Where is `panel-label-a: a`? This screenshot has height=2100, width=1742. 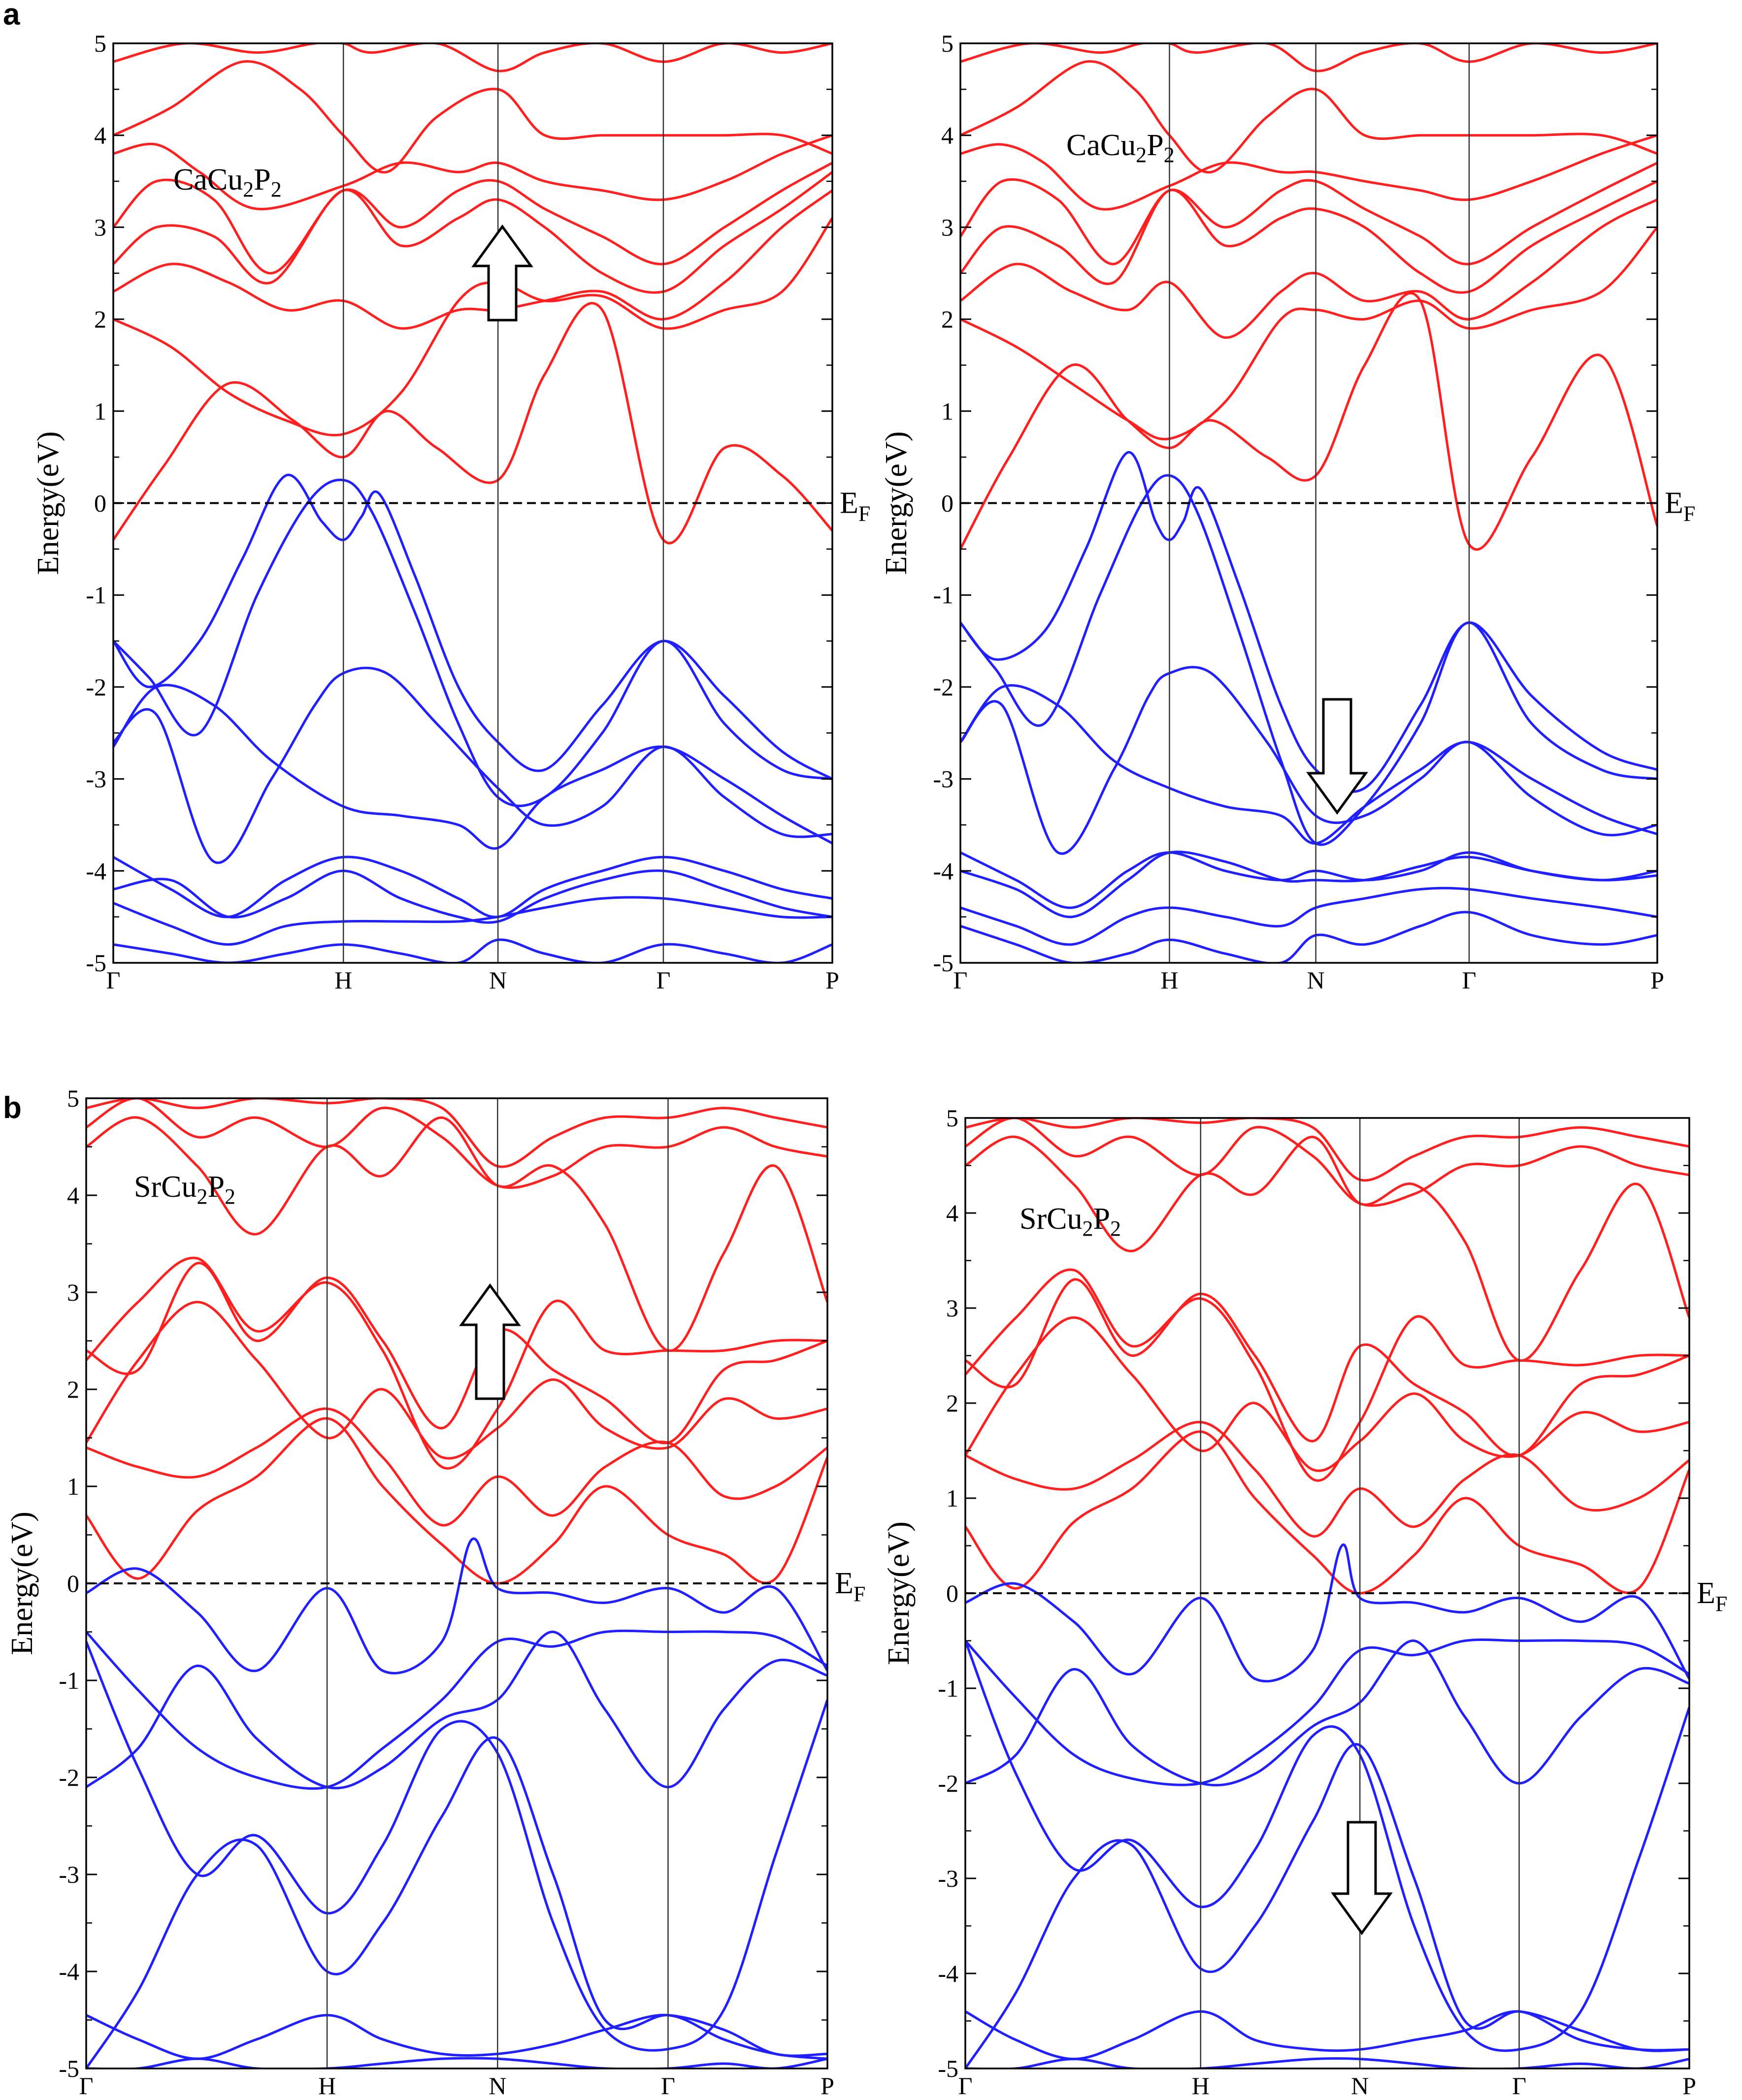
panel-label-a: a is located at coordinates (12, 16).